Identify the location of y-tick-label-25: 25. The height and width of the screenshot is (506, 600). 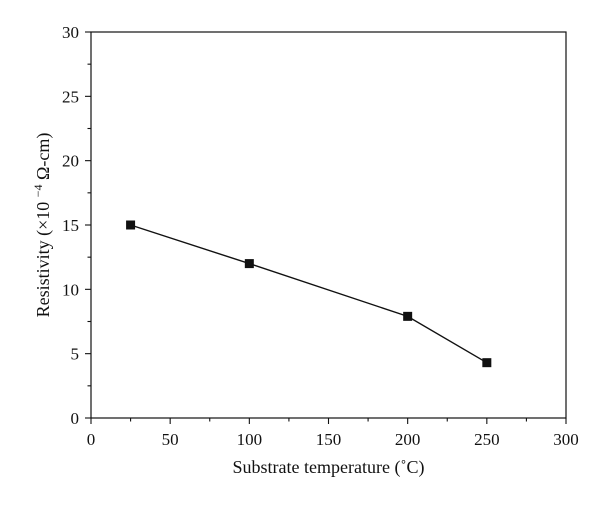
(70, 96).